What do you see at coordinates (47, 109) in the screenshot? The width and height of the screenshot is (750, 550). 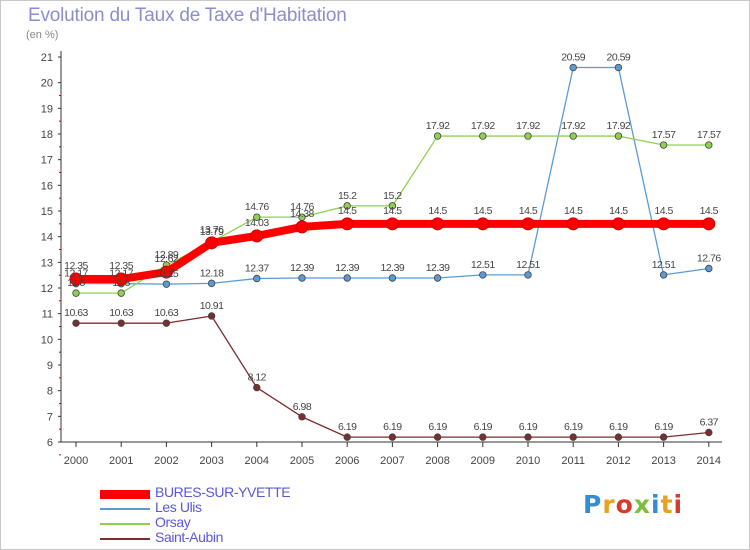 I see `y-tick-label: 19` at bounding box center [47, 109].